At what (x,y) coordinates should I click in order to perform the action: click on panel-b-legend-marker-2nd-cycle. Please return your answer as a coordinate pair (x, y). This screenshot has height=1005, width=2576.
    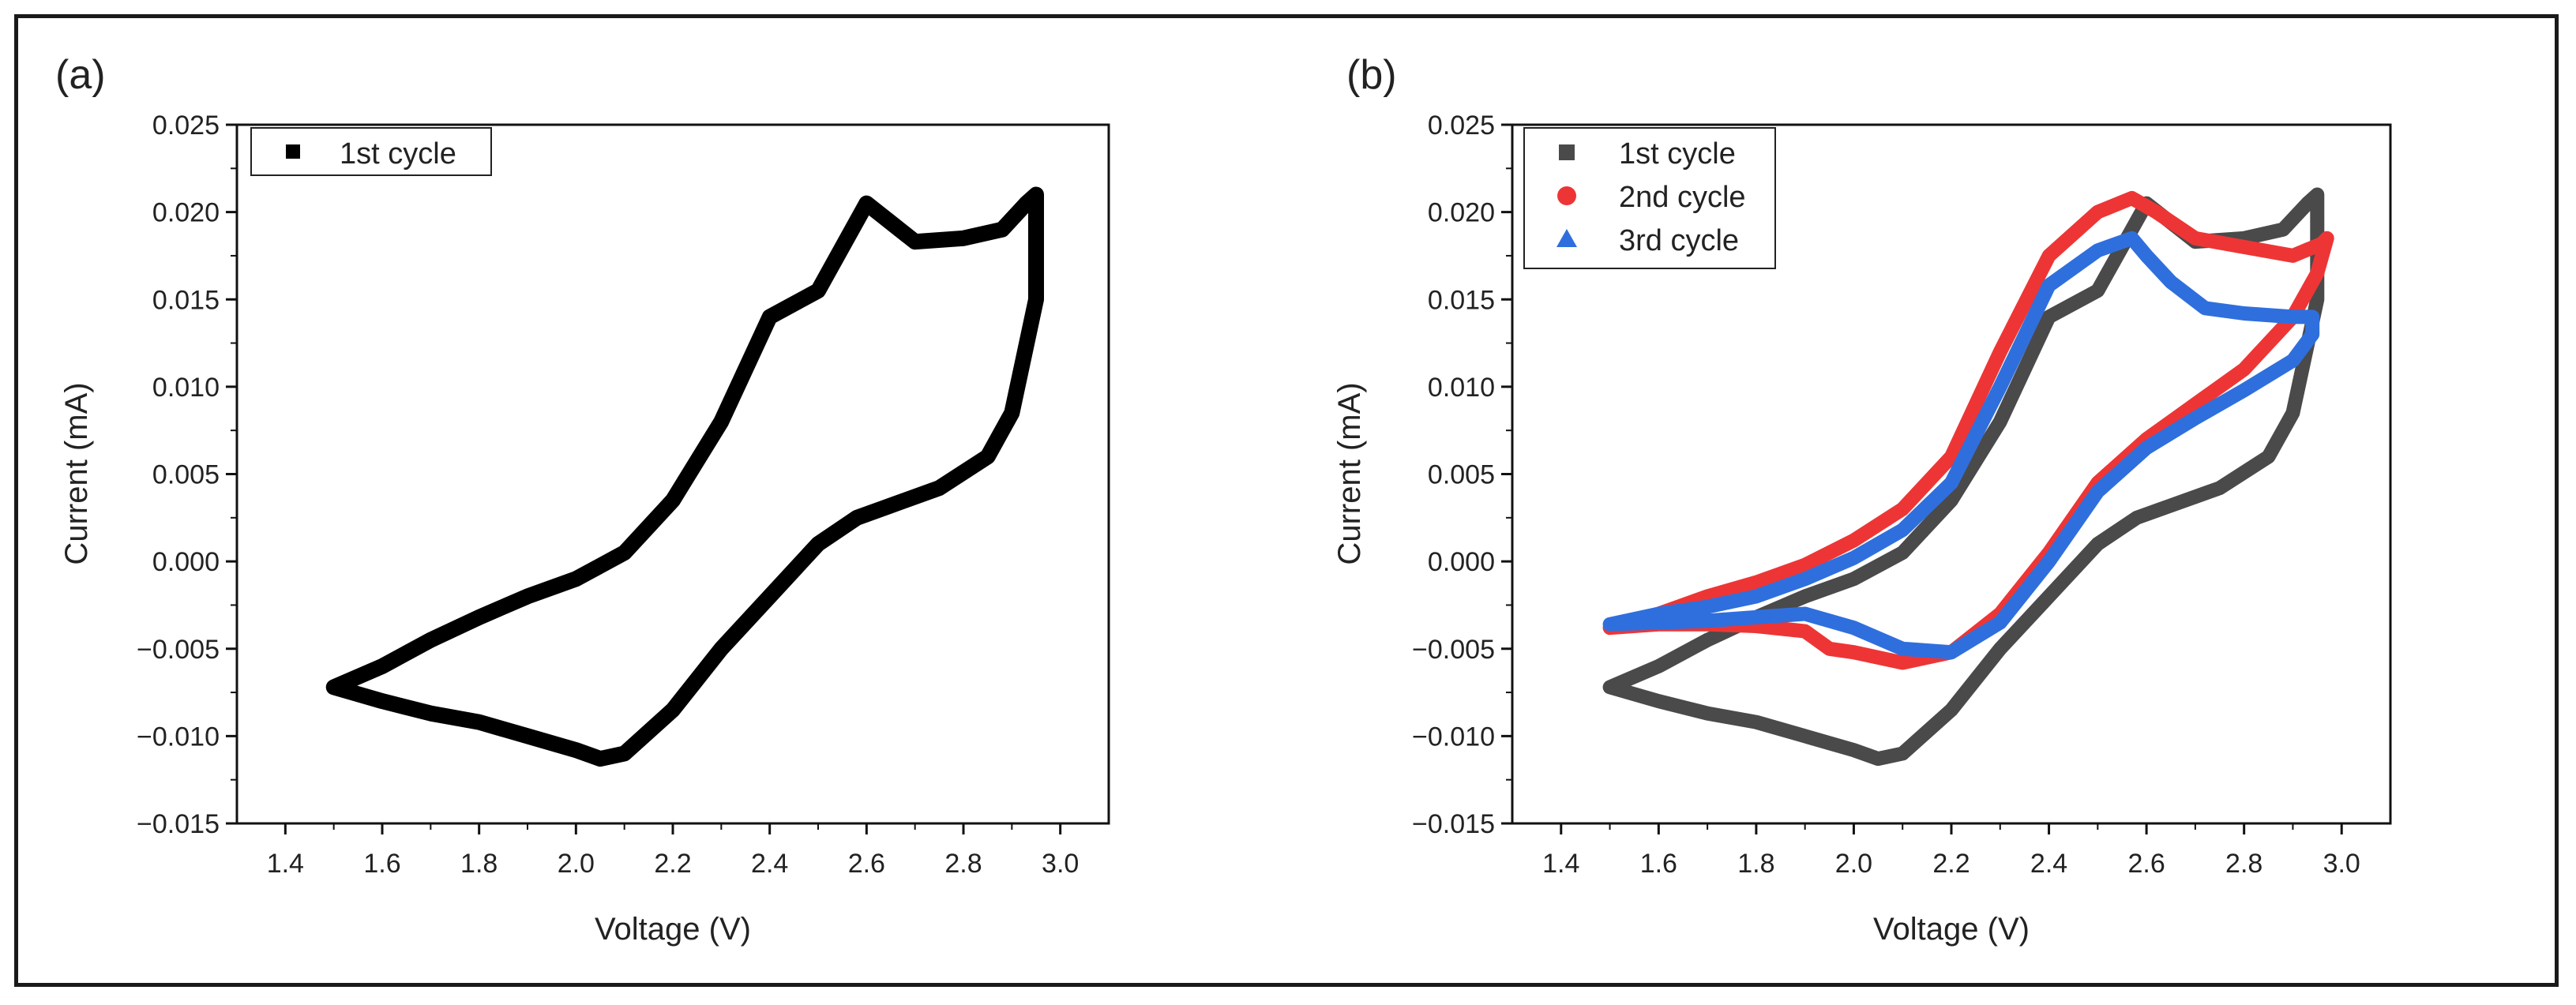
    Looking at the image, I should click on (1566, 195).